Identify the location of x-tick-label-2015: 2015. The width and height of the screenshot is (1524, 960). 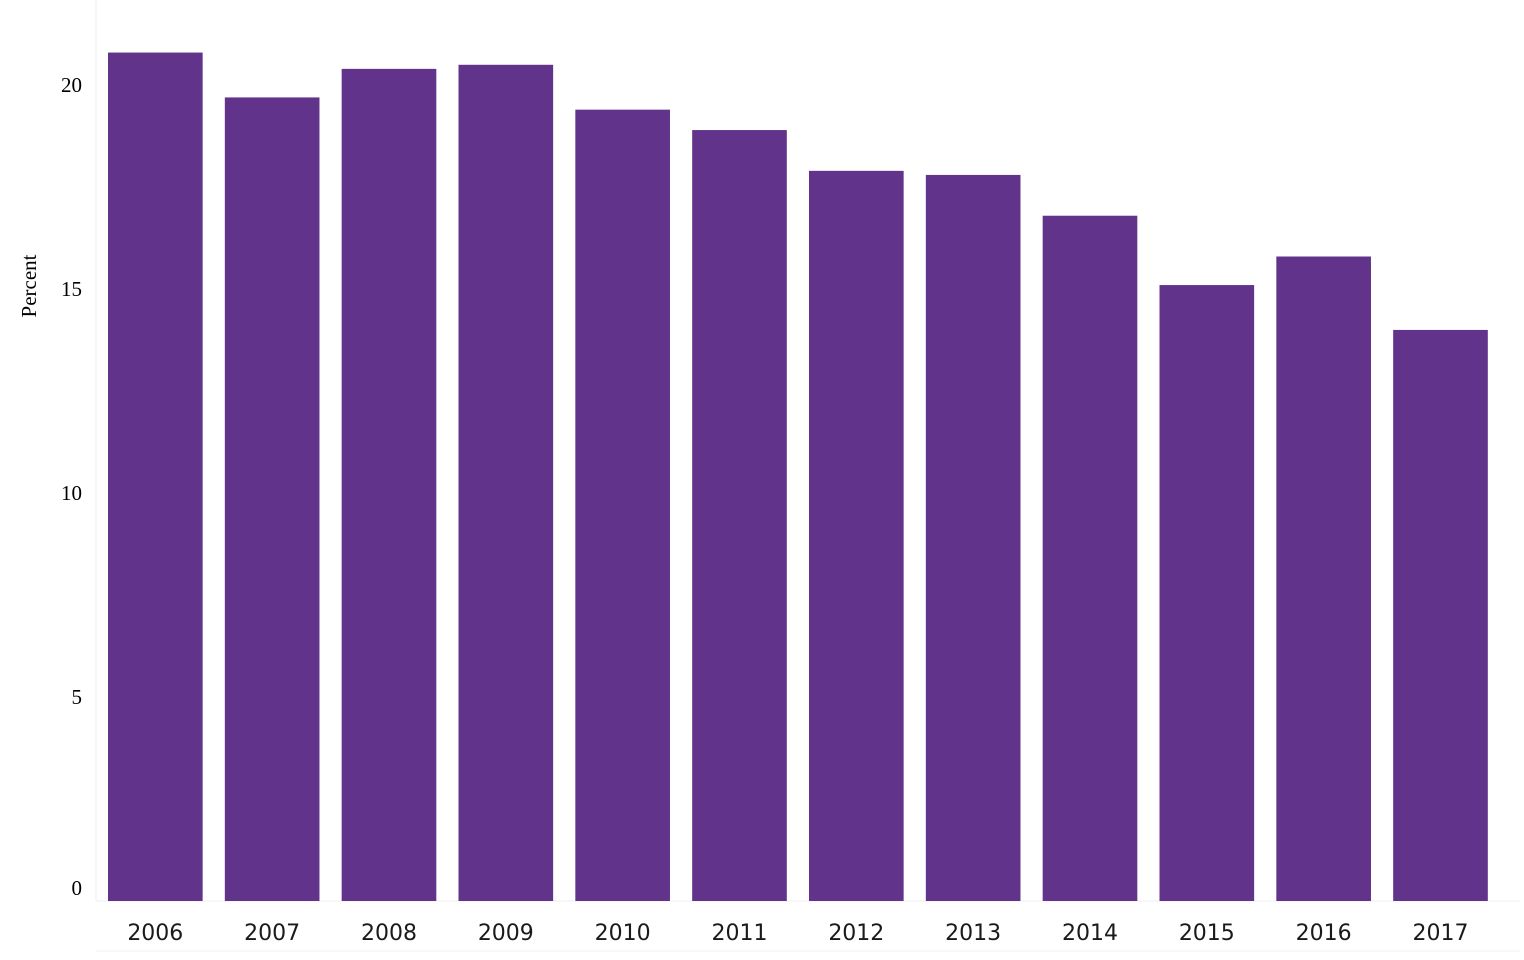
(1207, 933).